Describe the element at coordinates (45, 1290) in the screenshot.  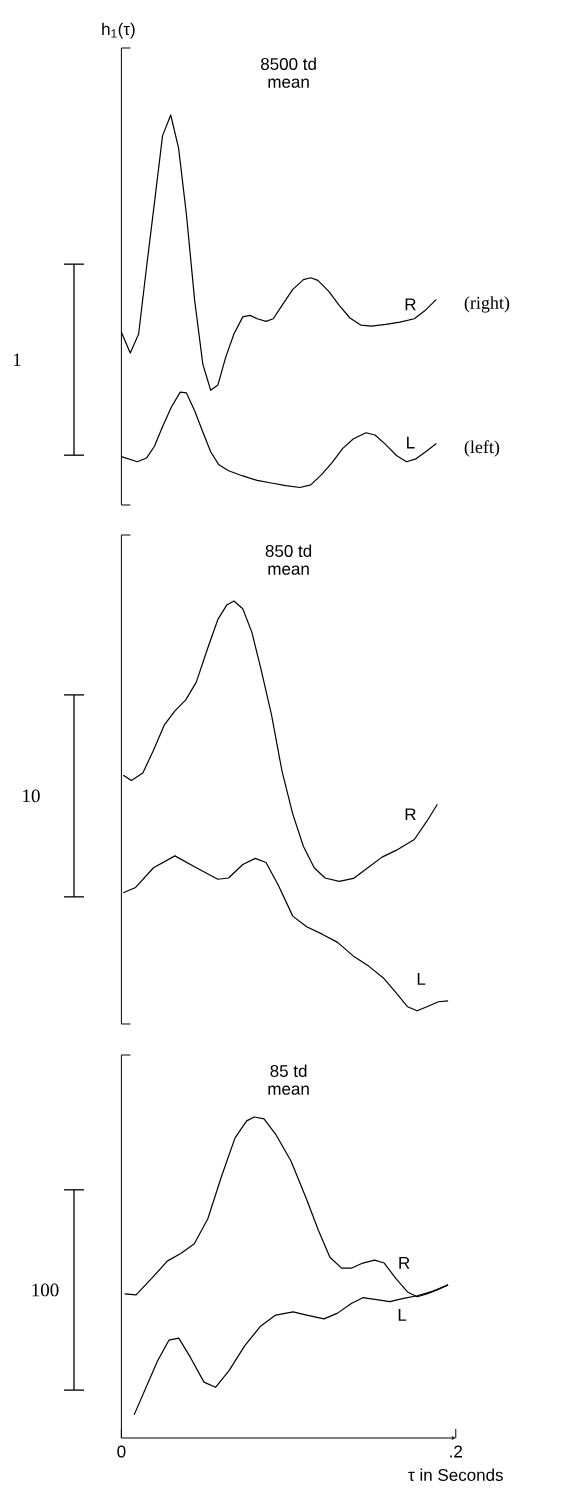
I see `text: 100` at that location.